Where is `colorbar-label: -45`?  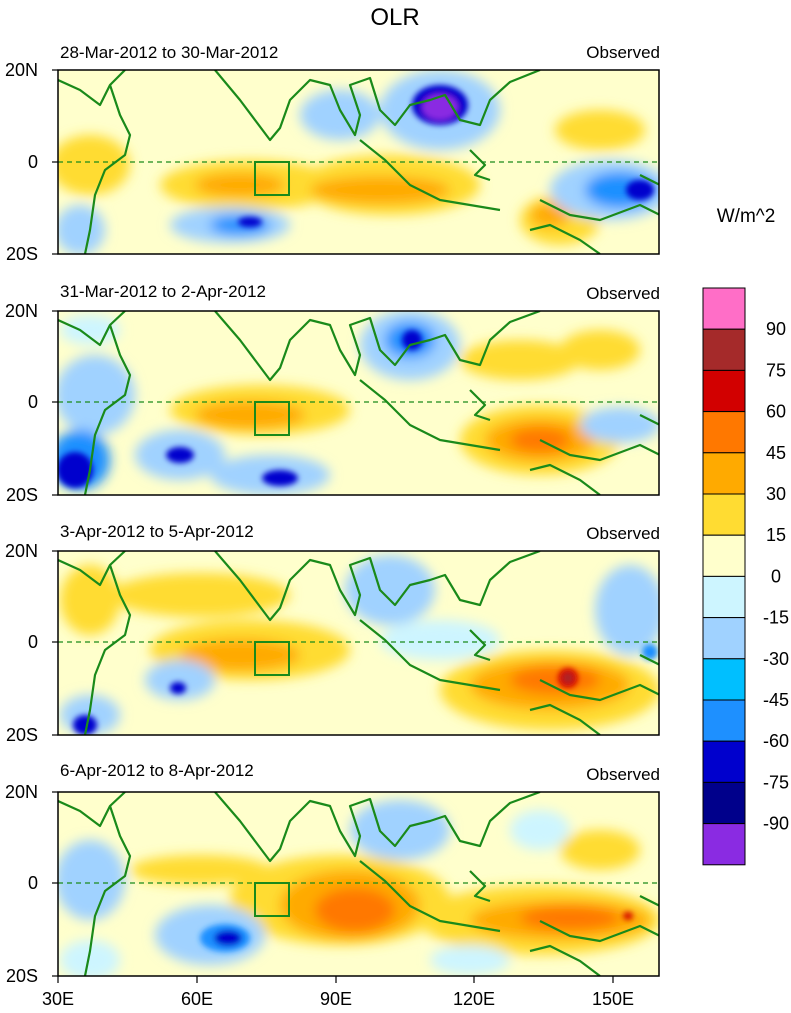
colorbar-label: -45 is located at coordinates (776, 700).